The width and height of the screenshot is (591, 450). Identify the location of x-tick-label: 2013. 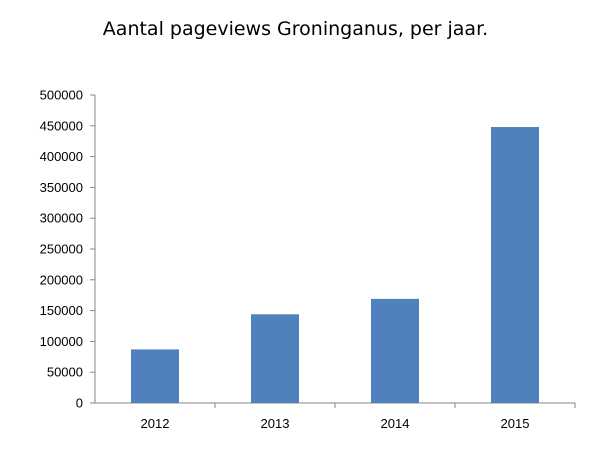
(275, 423).